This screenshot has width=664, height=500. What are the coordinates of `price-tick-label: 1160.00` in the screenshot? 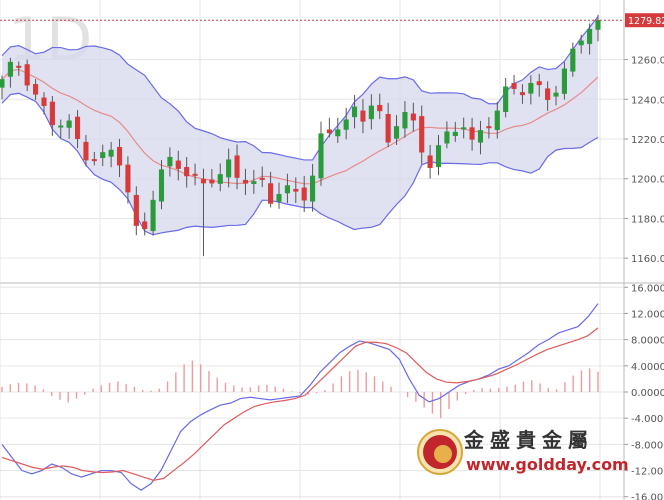 It's located at (647, 259).